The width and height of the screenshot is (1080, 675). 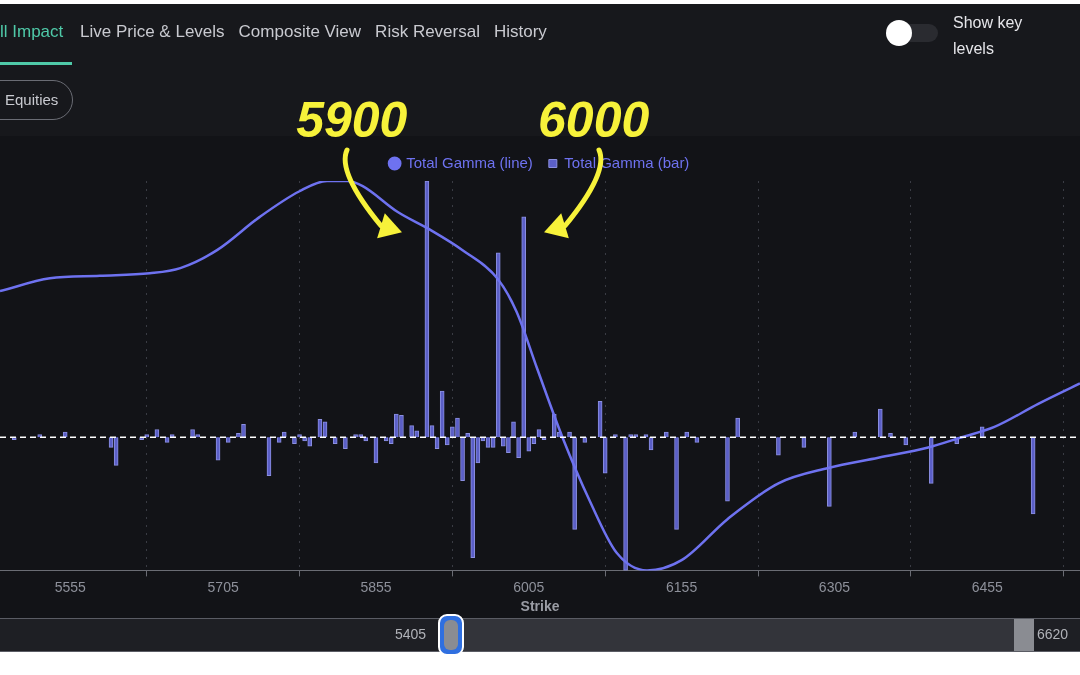 I want to click on text: Live Price & Levels, so click(x=152, y=32).